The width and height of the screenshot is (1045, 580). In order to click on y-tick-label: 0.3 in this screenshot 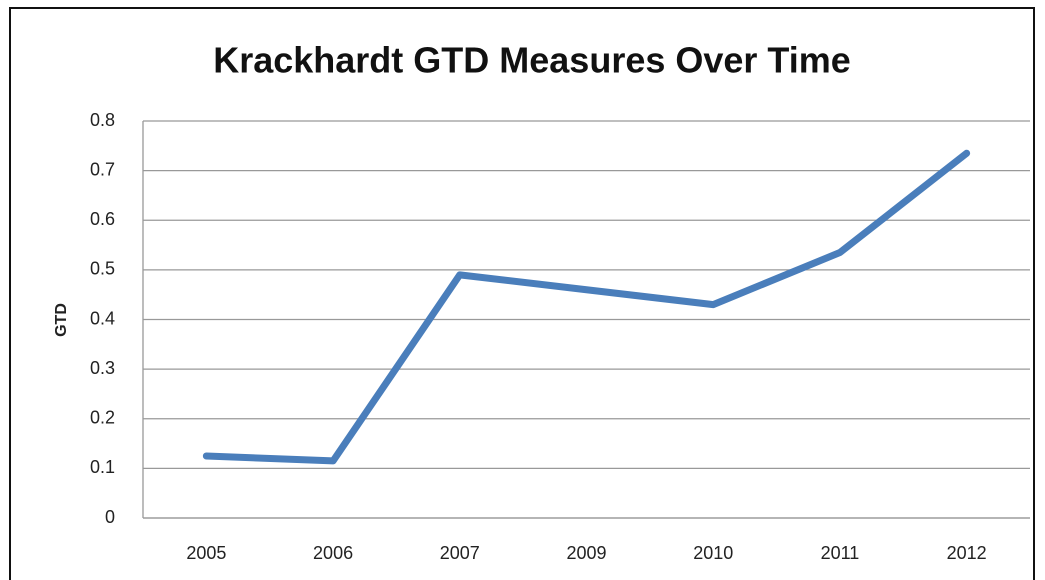, I will do `click(102, 368)`.